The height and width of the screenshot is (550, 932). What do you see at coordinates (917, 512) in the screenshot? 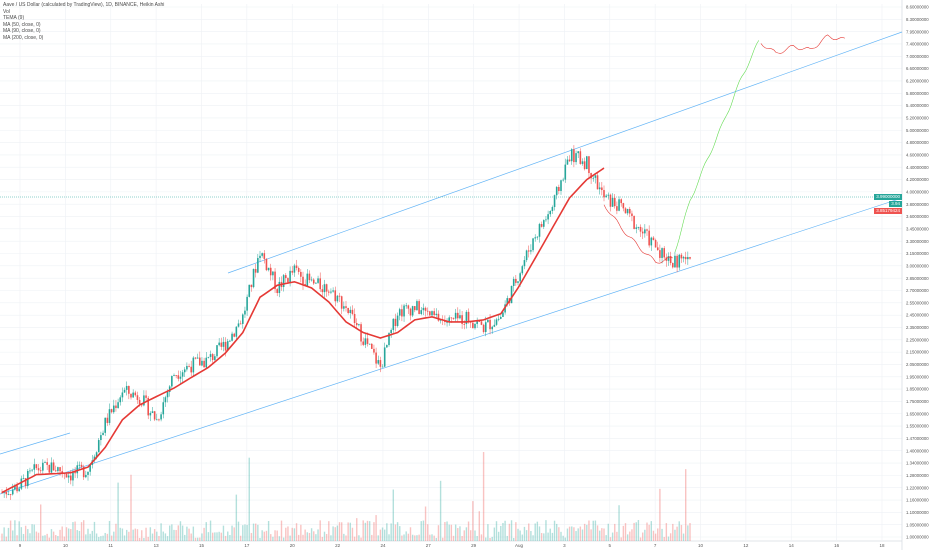
I see `y-tick-label: 1.10000000` at bounding box center [917, 512].